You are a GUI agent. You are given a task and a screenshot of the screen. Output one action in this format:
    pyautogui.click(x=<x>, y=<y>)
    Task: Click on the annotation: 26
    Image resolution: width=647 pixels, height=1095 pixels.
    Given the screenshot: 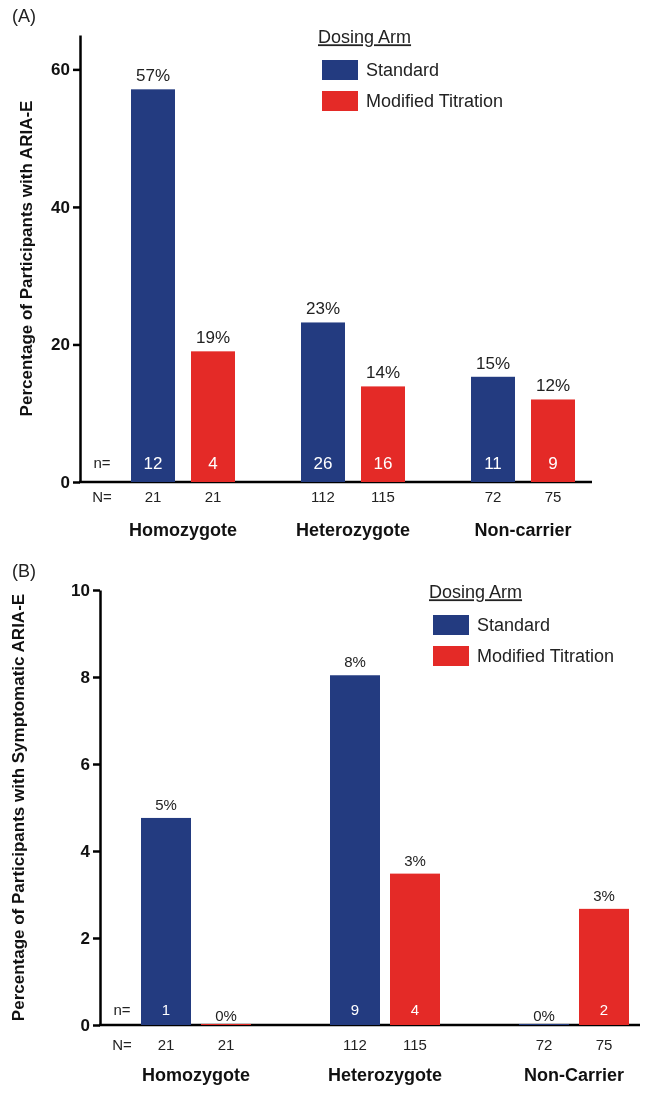 What is the action you would take?
    pyautogui.click(x=323, y=463)
    